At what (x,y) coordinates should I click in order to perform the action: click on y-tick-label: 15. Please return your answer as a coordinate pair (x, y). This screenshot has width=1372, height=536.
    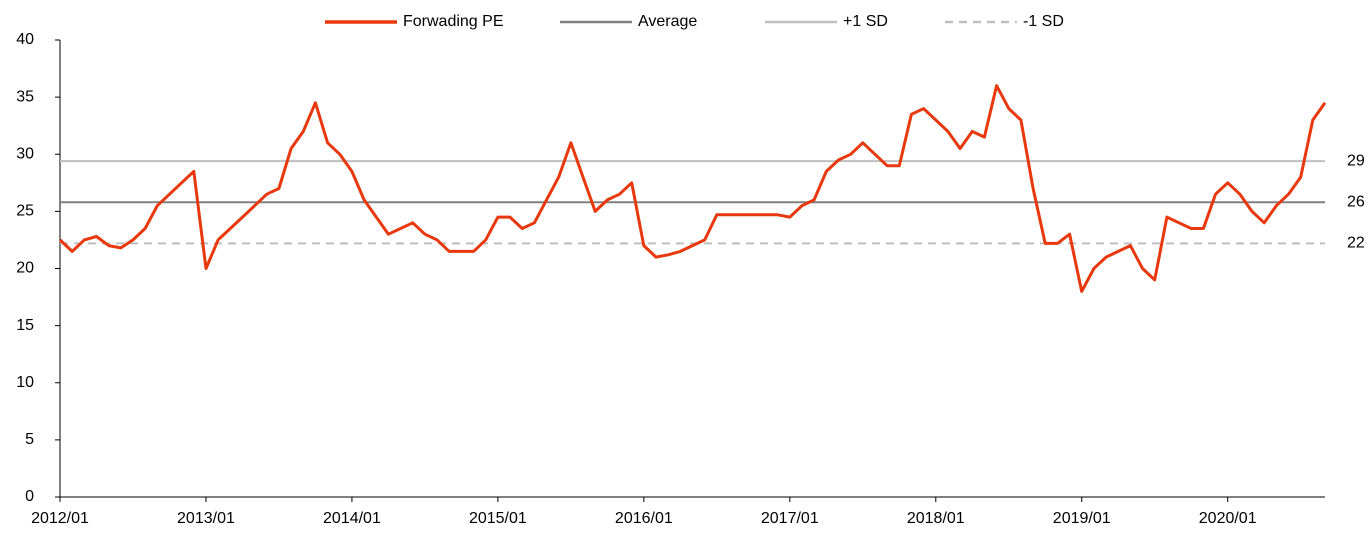
    Looking at the image, I should click on (25, 325).